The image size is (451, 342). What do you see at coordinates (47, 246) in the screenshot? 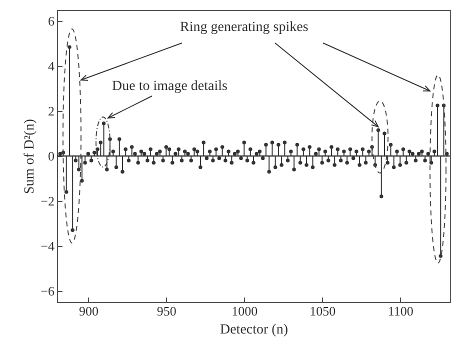
I see `y-tick-label: −4` at bounding box center [47, 246].